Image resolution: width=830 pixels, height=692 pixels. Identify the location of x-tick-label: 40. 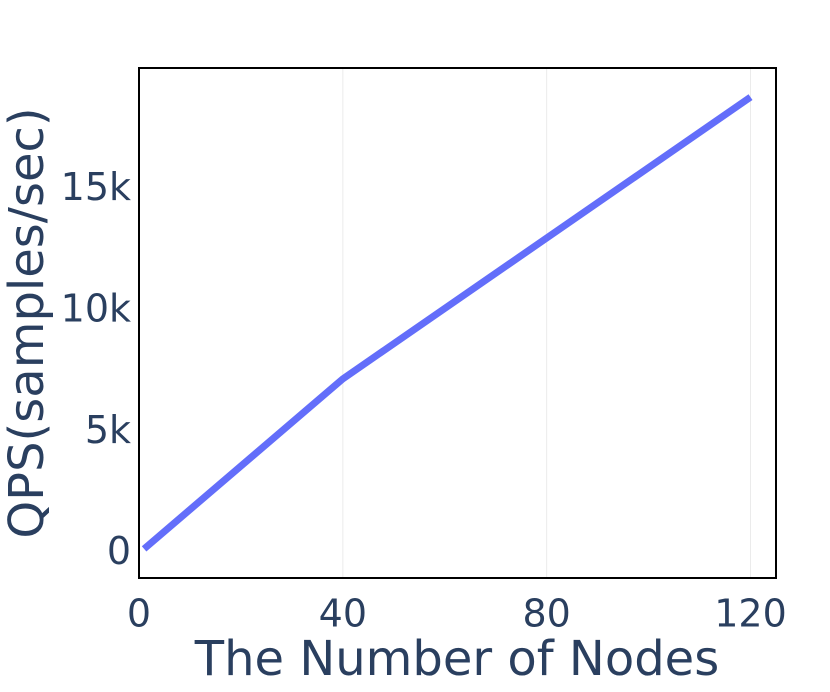
(343, 614).